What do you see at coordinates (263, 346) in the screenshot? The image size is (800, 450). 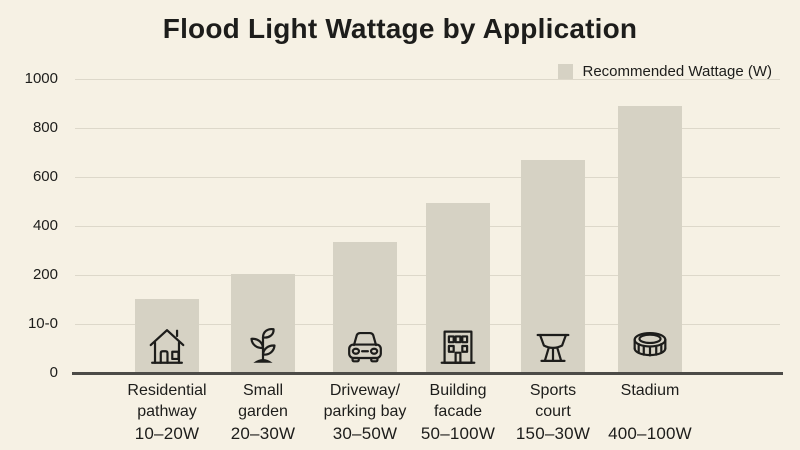 I see `plant-icon` at bounding box center [263, 346].